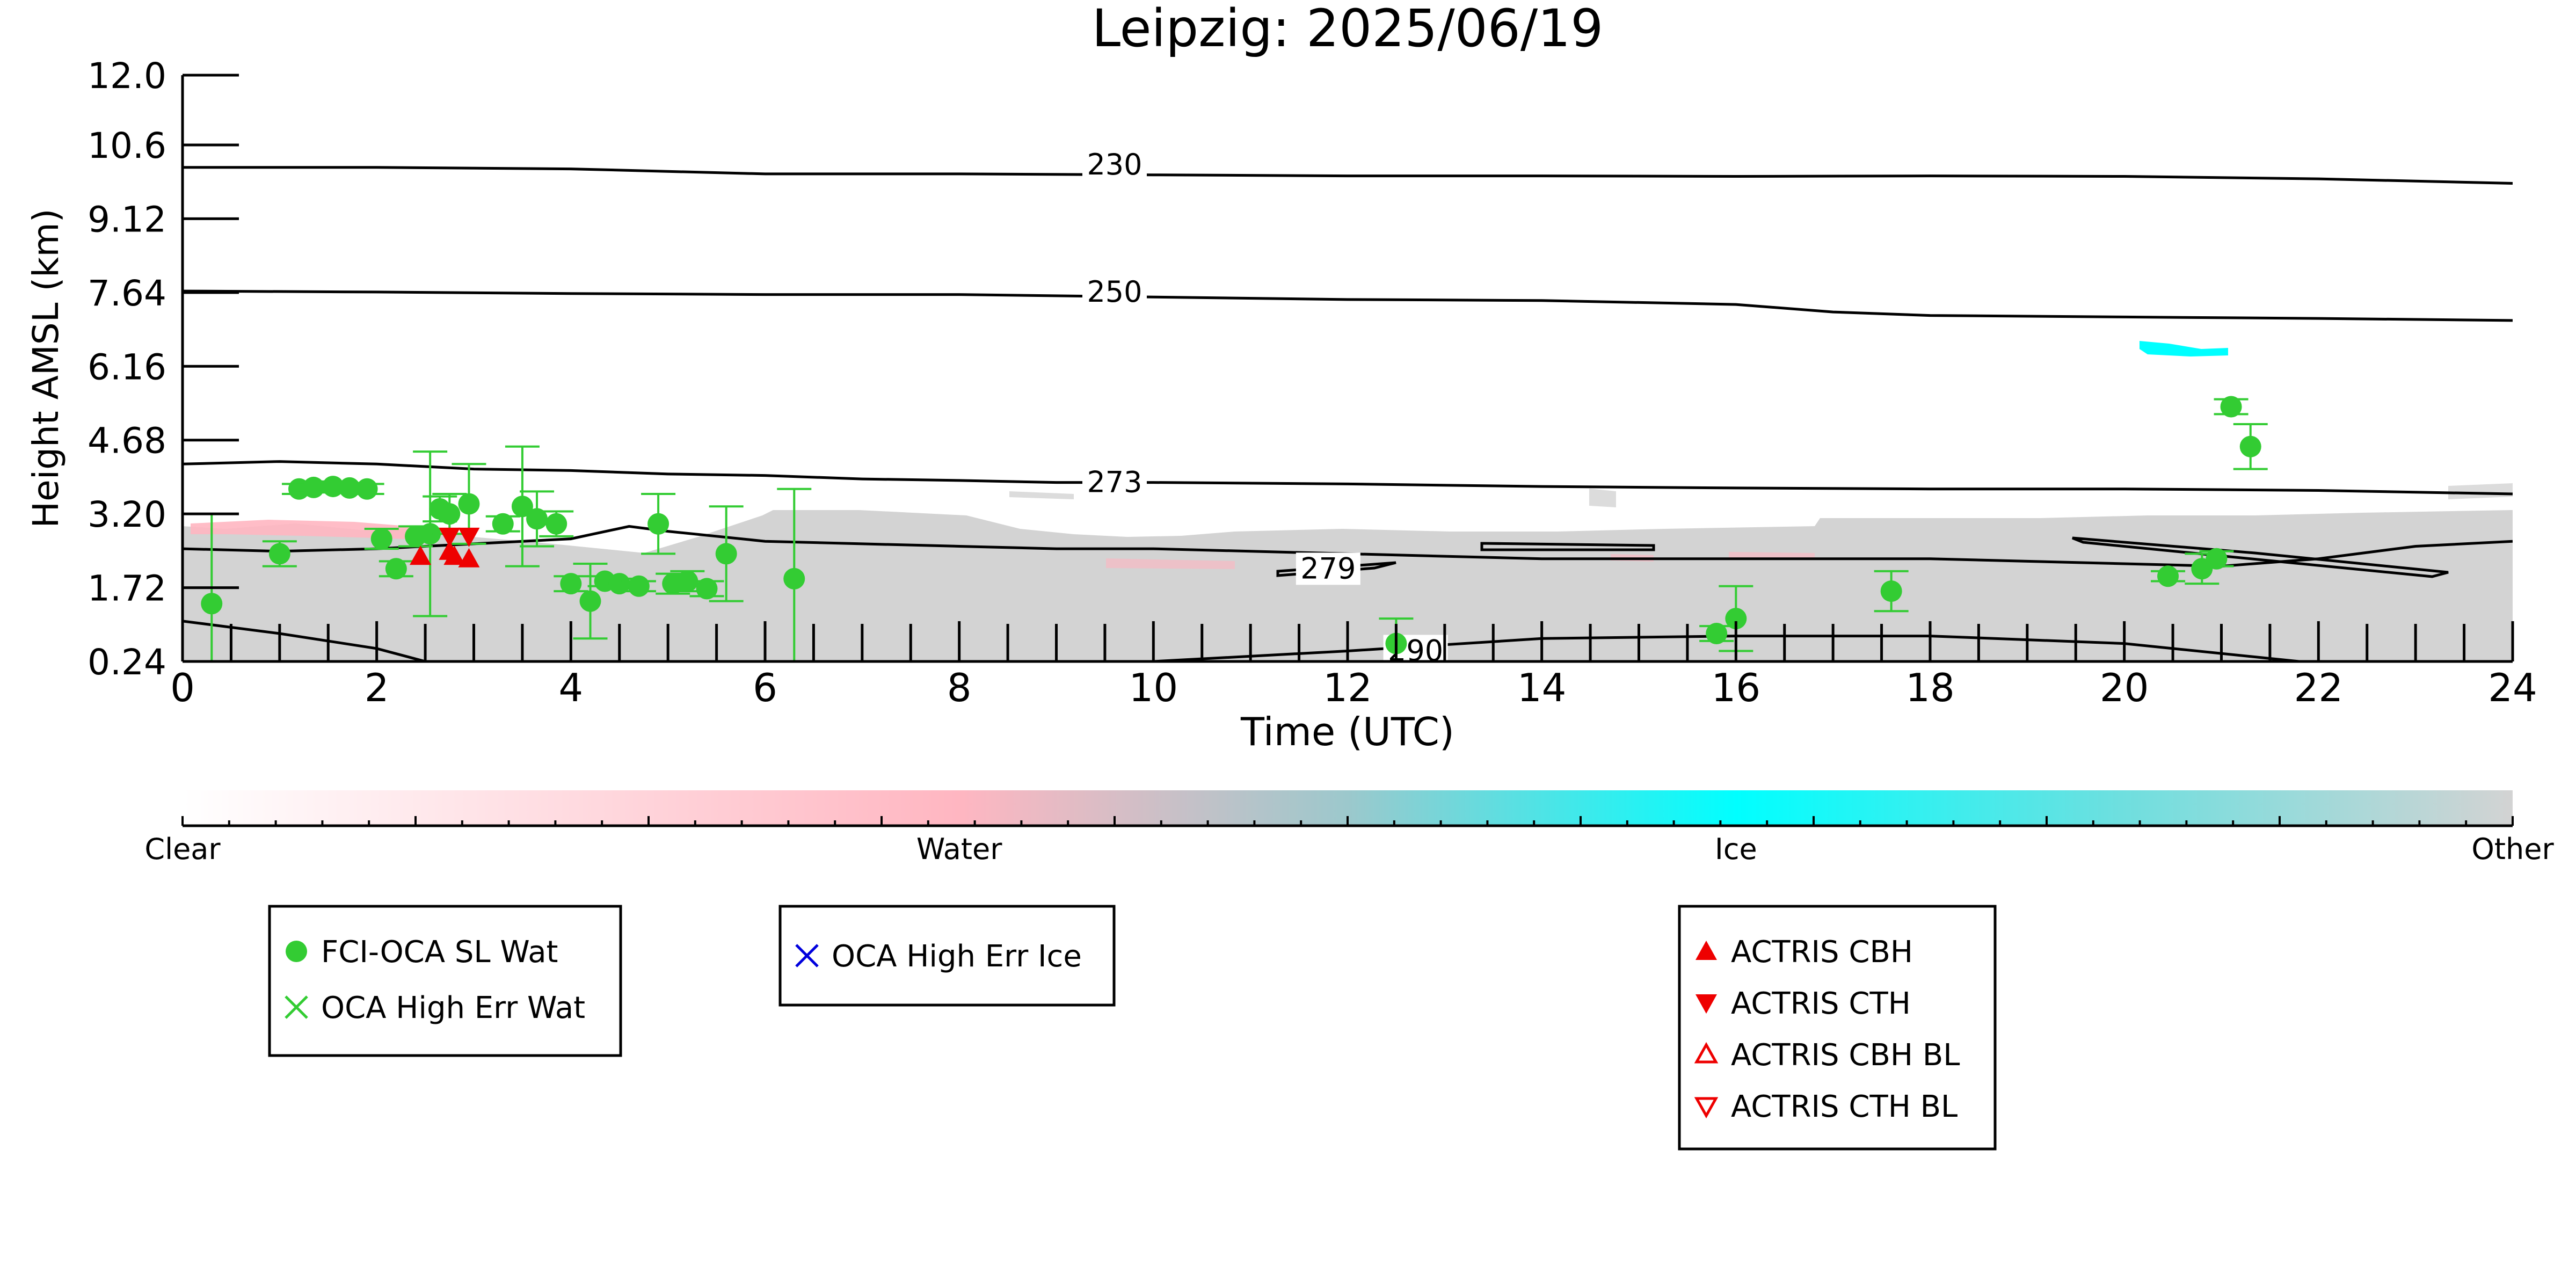 The image size is (2576, 1288). I want to click on y-tick-label: 6.16, so click(127, 367).